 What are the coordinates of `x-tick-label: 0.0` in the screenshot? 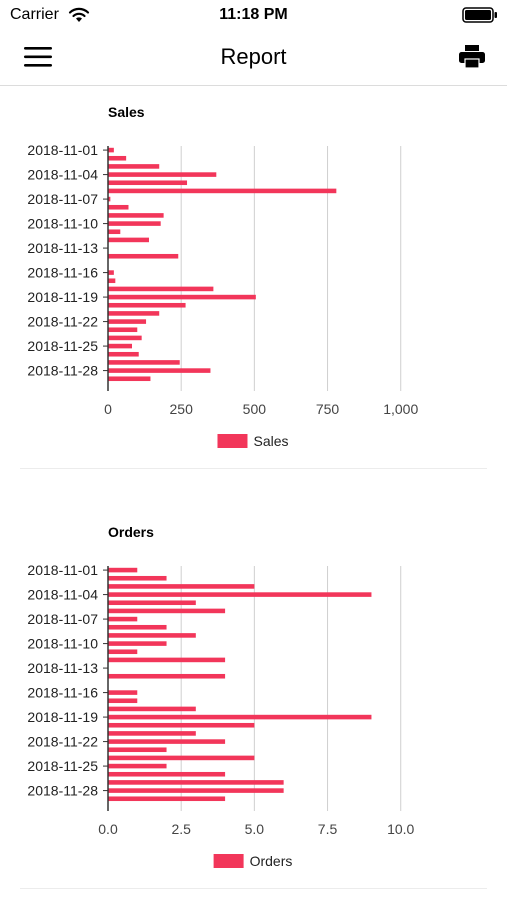 It's located at (108, 829).